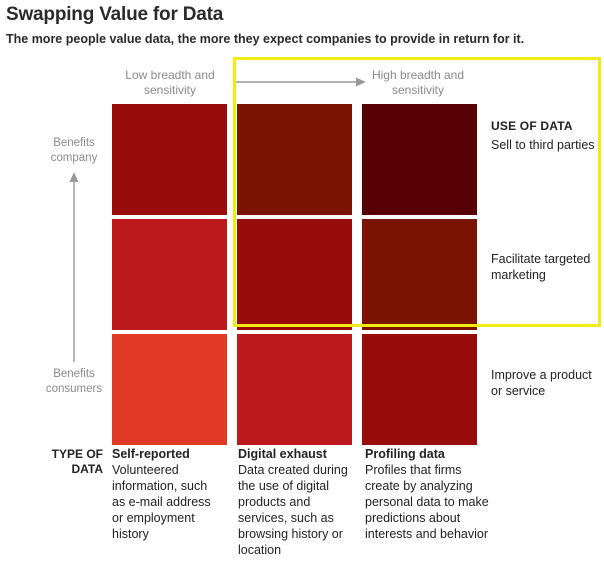  I want to click on use-of-data-heading: USE OF DATA, so click(532, 126).